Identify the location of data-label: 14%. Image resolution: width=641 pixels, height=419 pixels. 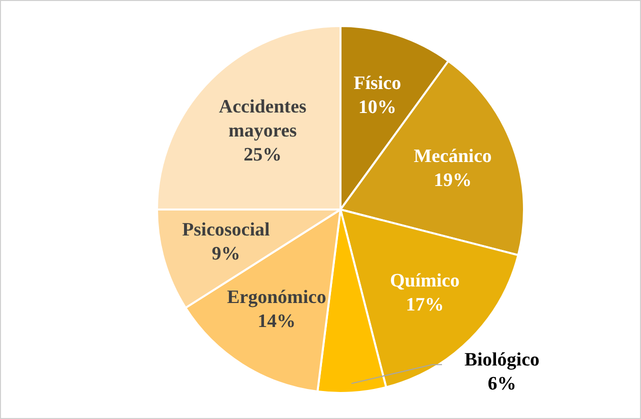
(277, 321).